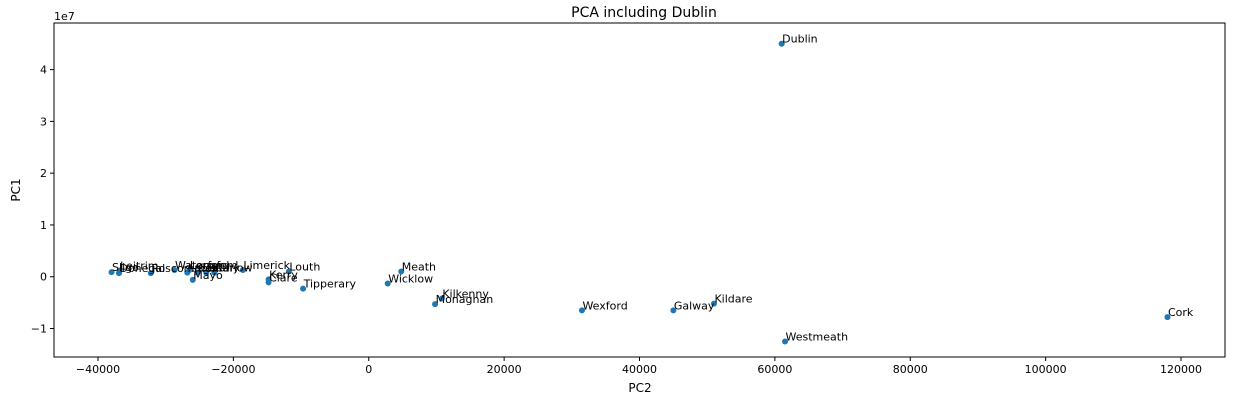  I want to click on y-tick-label: −1, so click(39, 329).